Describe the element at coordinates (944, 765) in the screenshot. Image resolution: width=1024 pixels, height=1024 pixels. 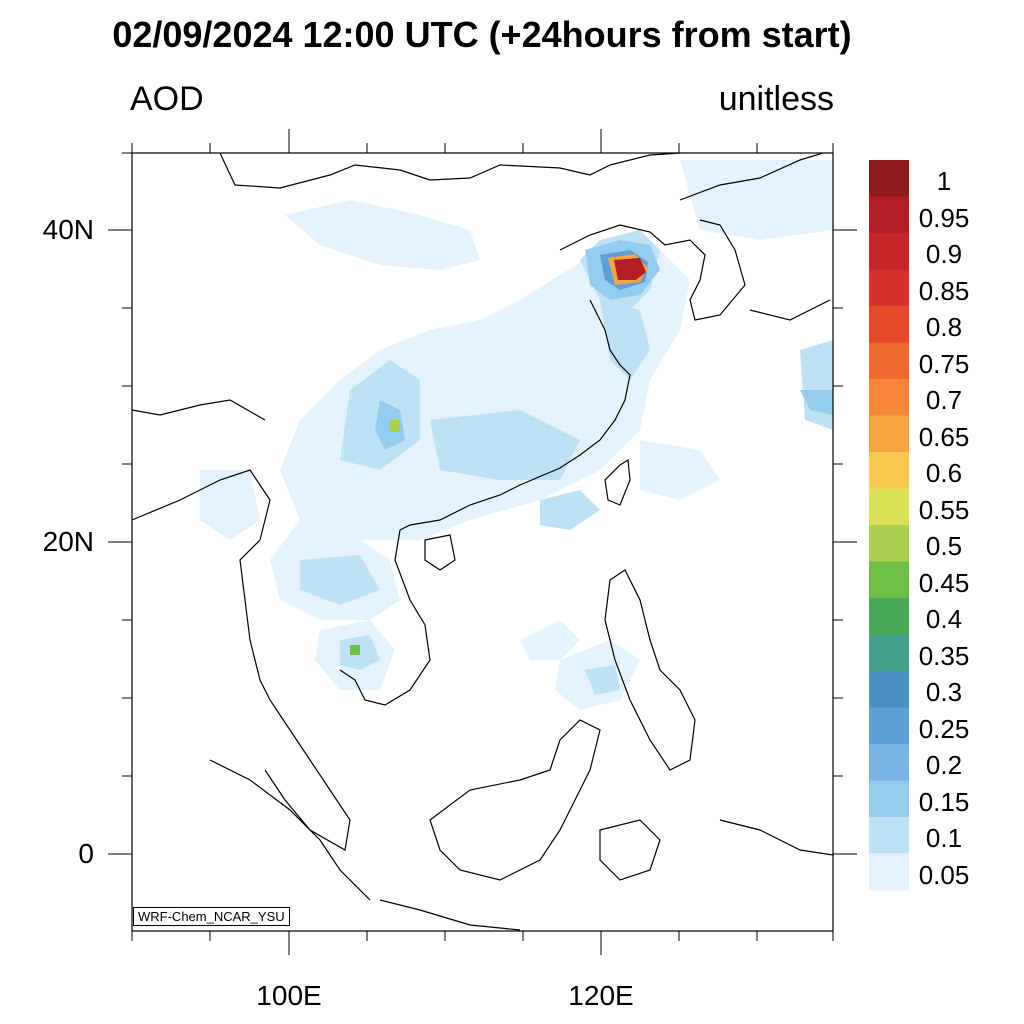
I see `colorbar-tick-label: 0.2` at that location.